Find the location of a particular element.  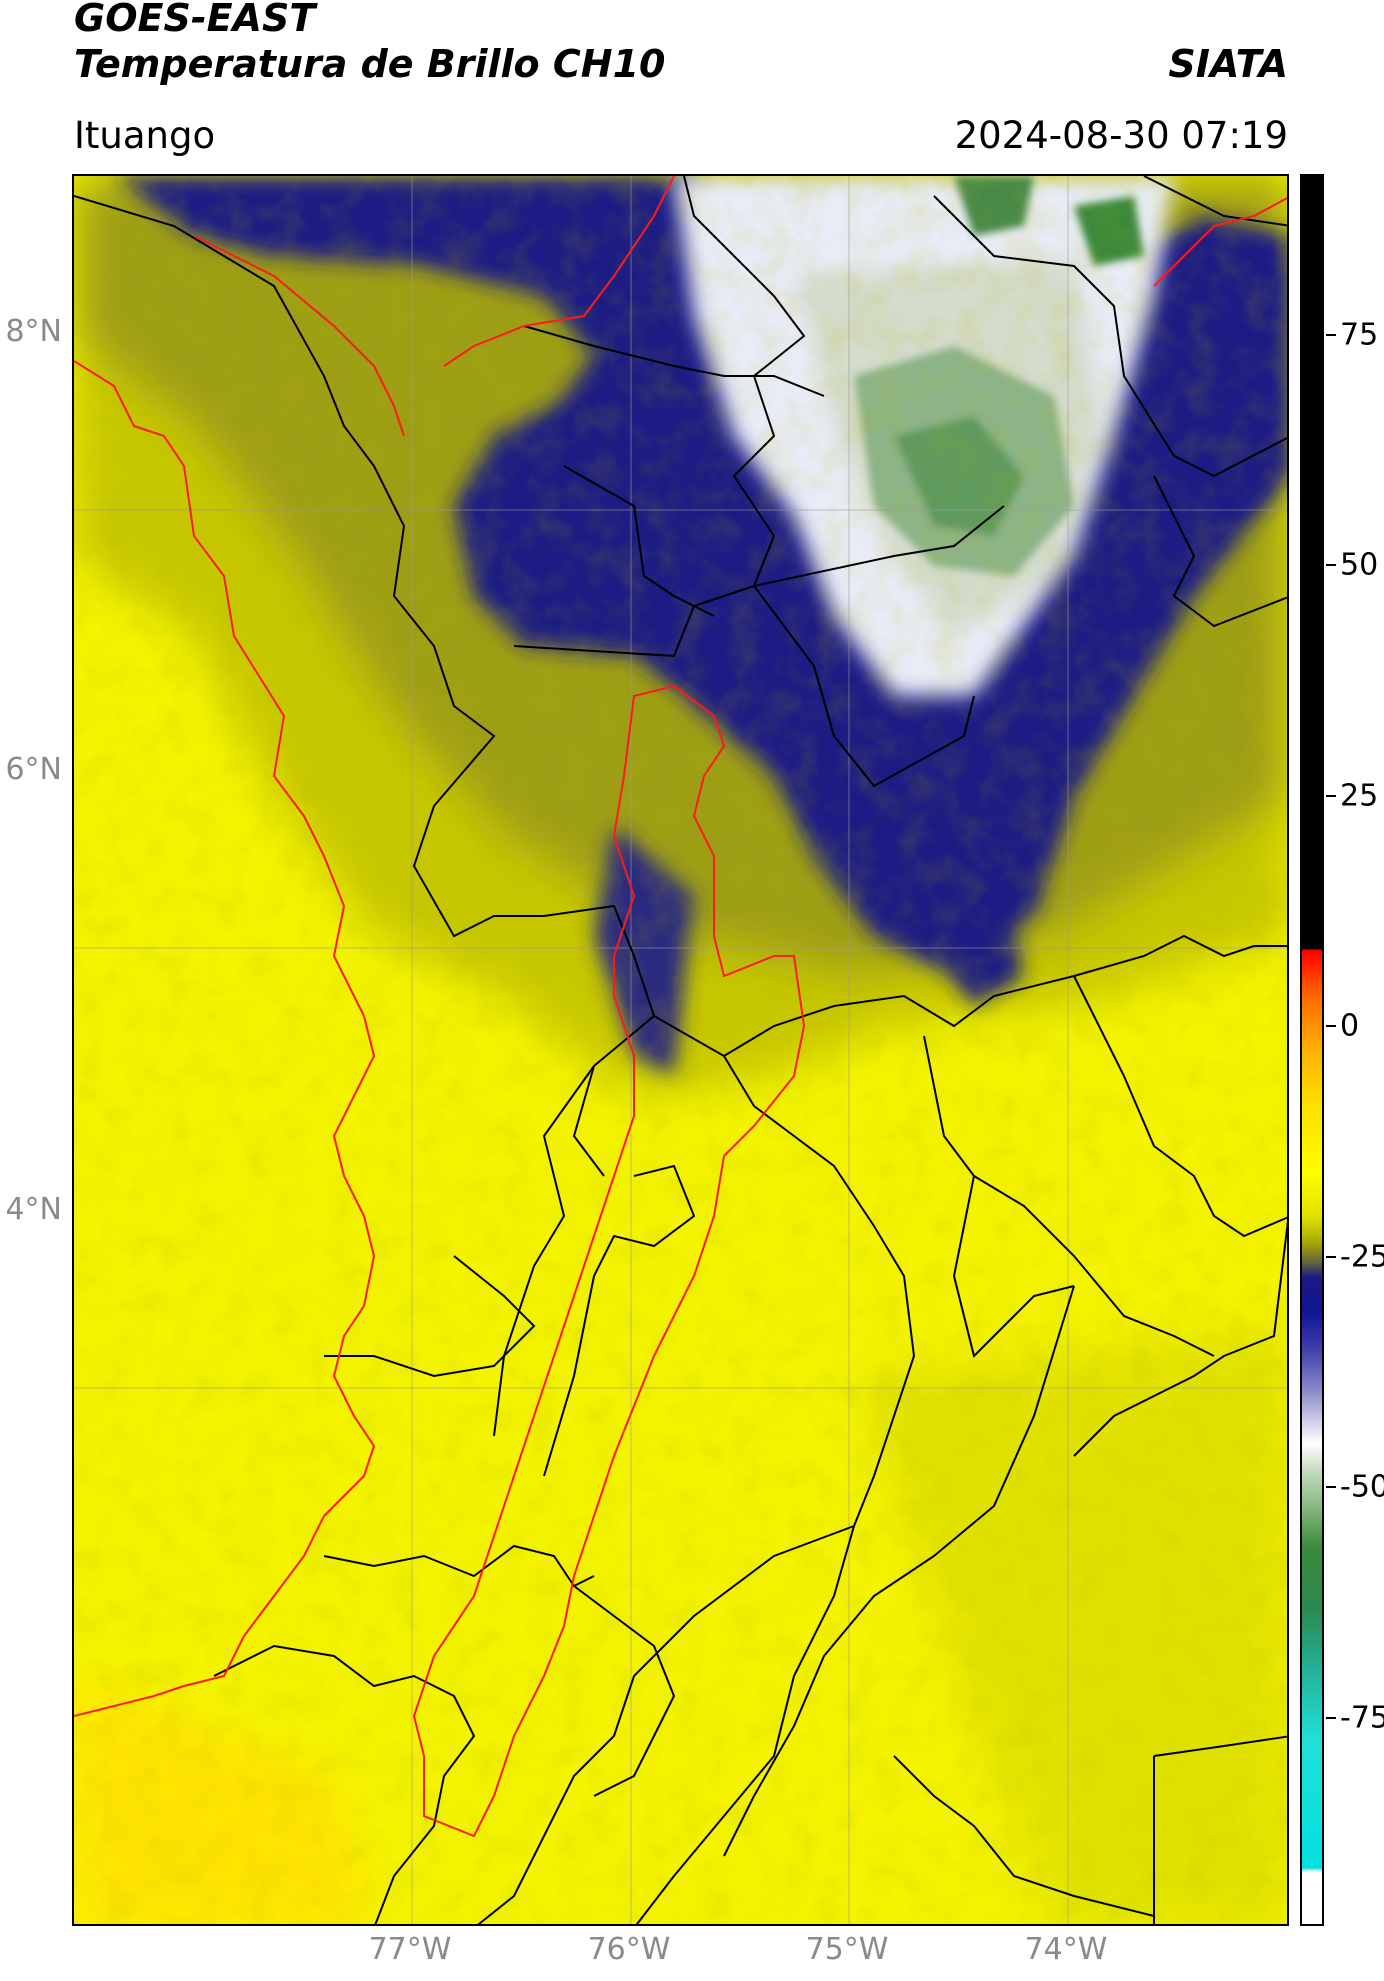

lon-label-75w: 75°W is located at coordinates (847, 1949).